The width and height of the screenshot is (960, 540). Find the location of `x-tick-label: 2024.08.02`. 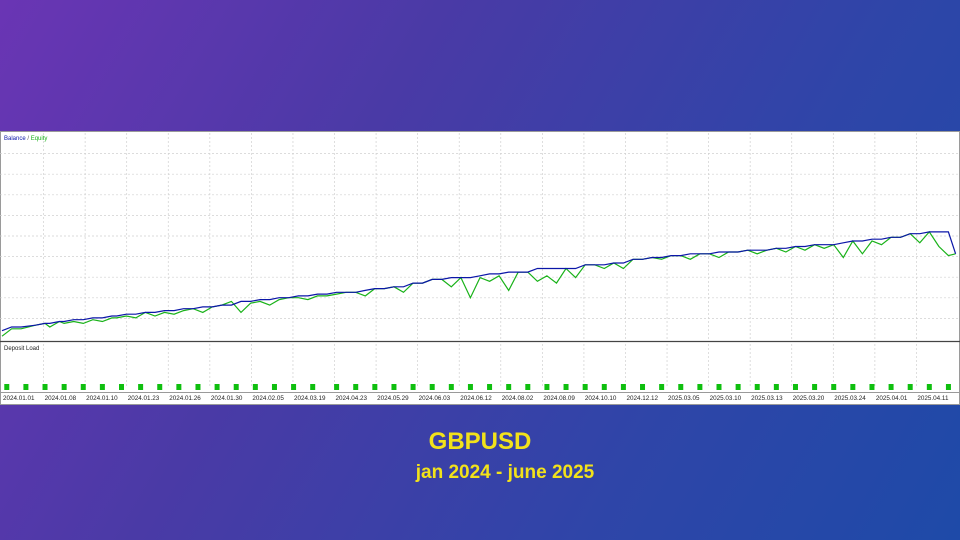

x-tick-label: 2024.08.02 is located at coordinates (518, 398).